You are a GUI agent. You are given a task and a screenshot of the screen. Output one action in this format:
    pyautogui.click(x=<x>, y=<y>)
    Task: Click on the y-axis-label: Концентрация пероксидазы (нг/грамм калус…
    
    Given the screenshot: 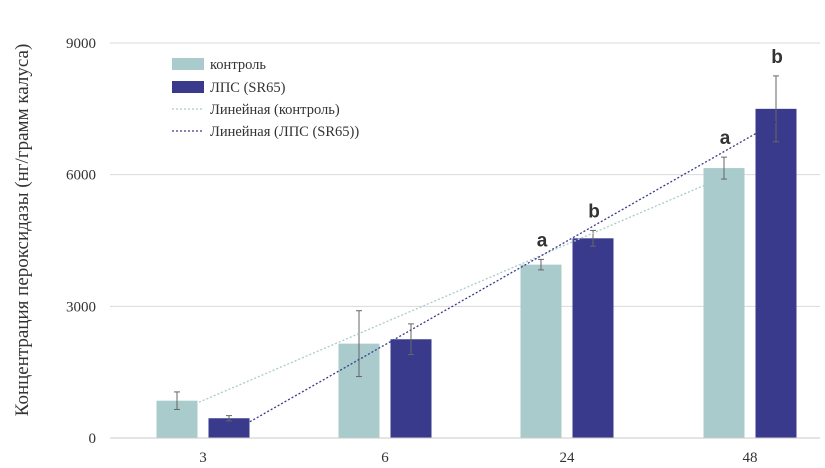 What is the action you would take?
    pyautogui.click(x=22, y=230)
    